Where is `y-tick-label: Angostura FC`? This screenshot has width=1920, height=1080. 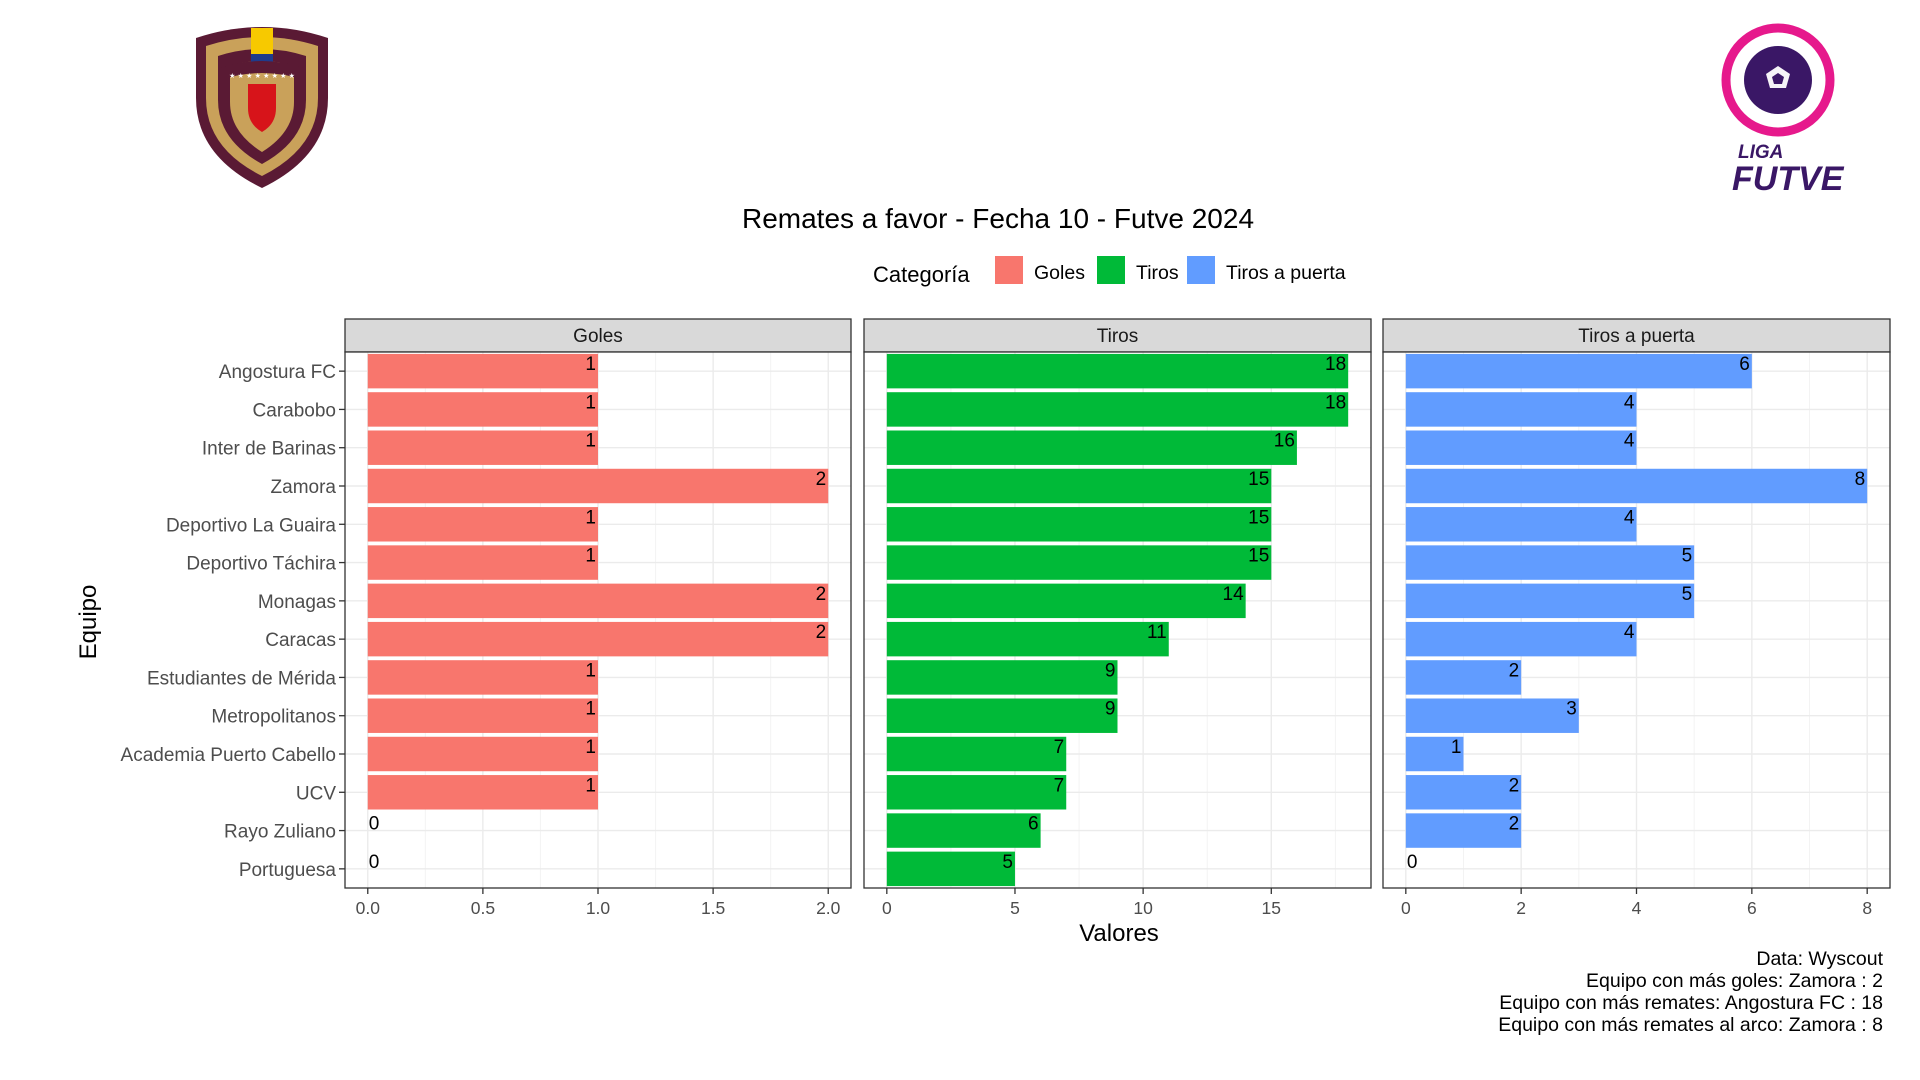
y-tick-label: Angostura FC is located at coordinates (277, 372).